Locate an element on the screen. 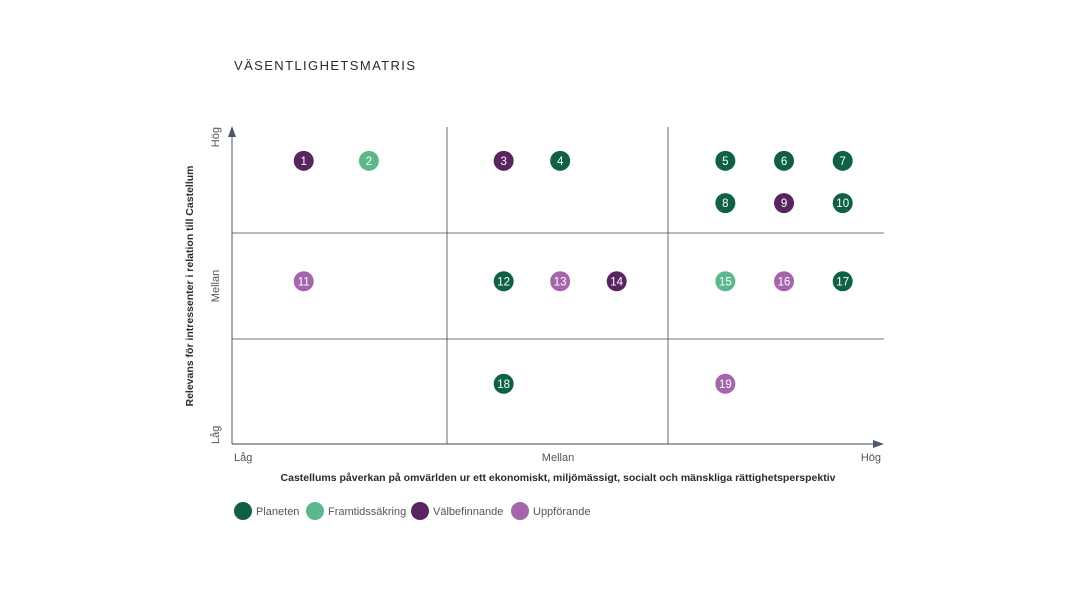 The image size is (1067, 600). data-point-4: 4 is located at coordinates (560, 160).